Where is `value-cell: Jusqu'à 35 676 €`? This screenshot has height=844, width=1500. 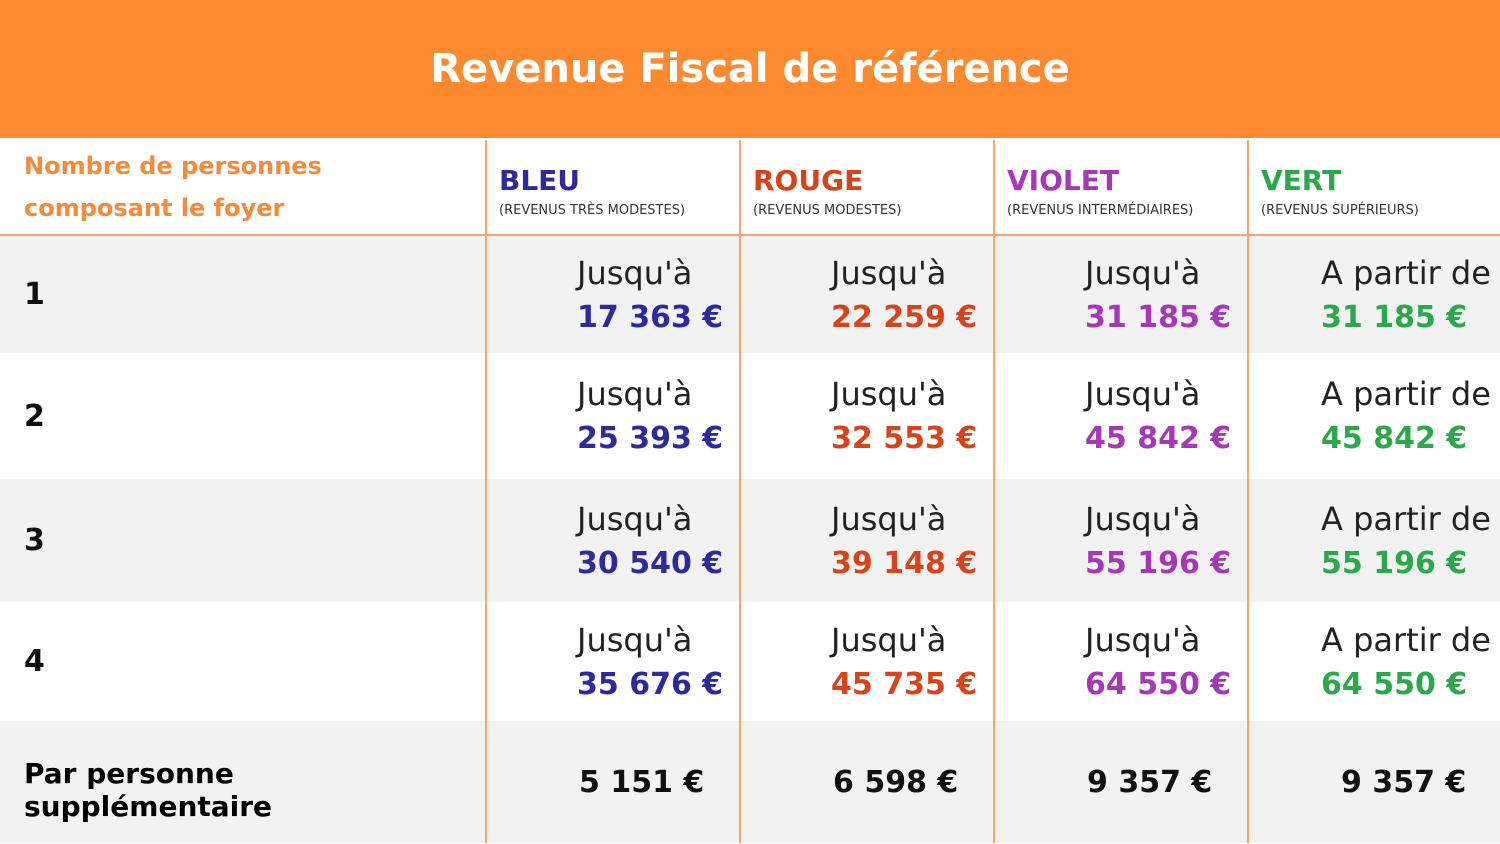
value-cell: Jusqu'à 35 676 € is located at coordinates (612, 661).